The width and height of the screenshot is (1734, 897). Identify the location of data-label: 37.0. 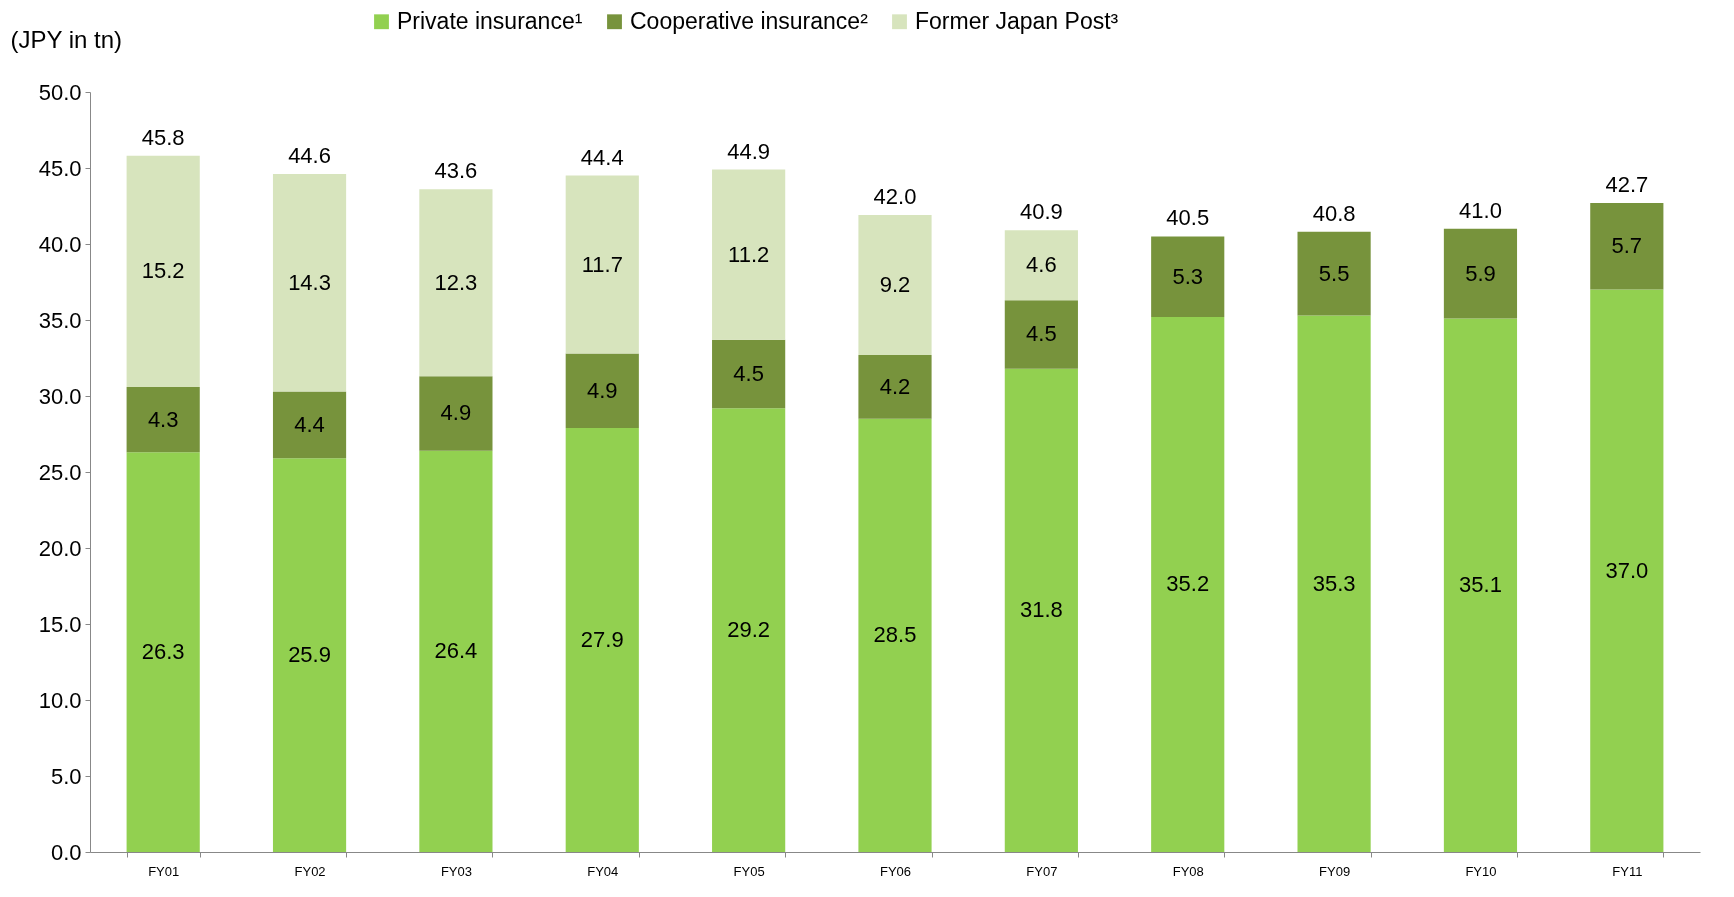
(1627, 570).